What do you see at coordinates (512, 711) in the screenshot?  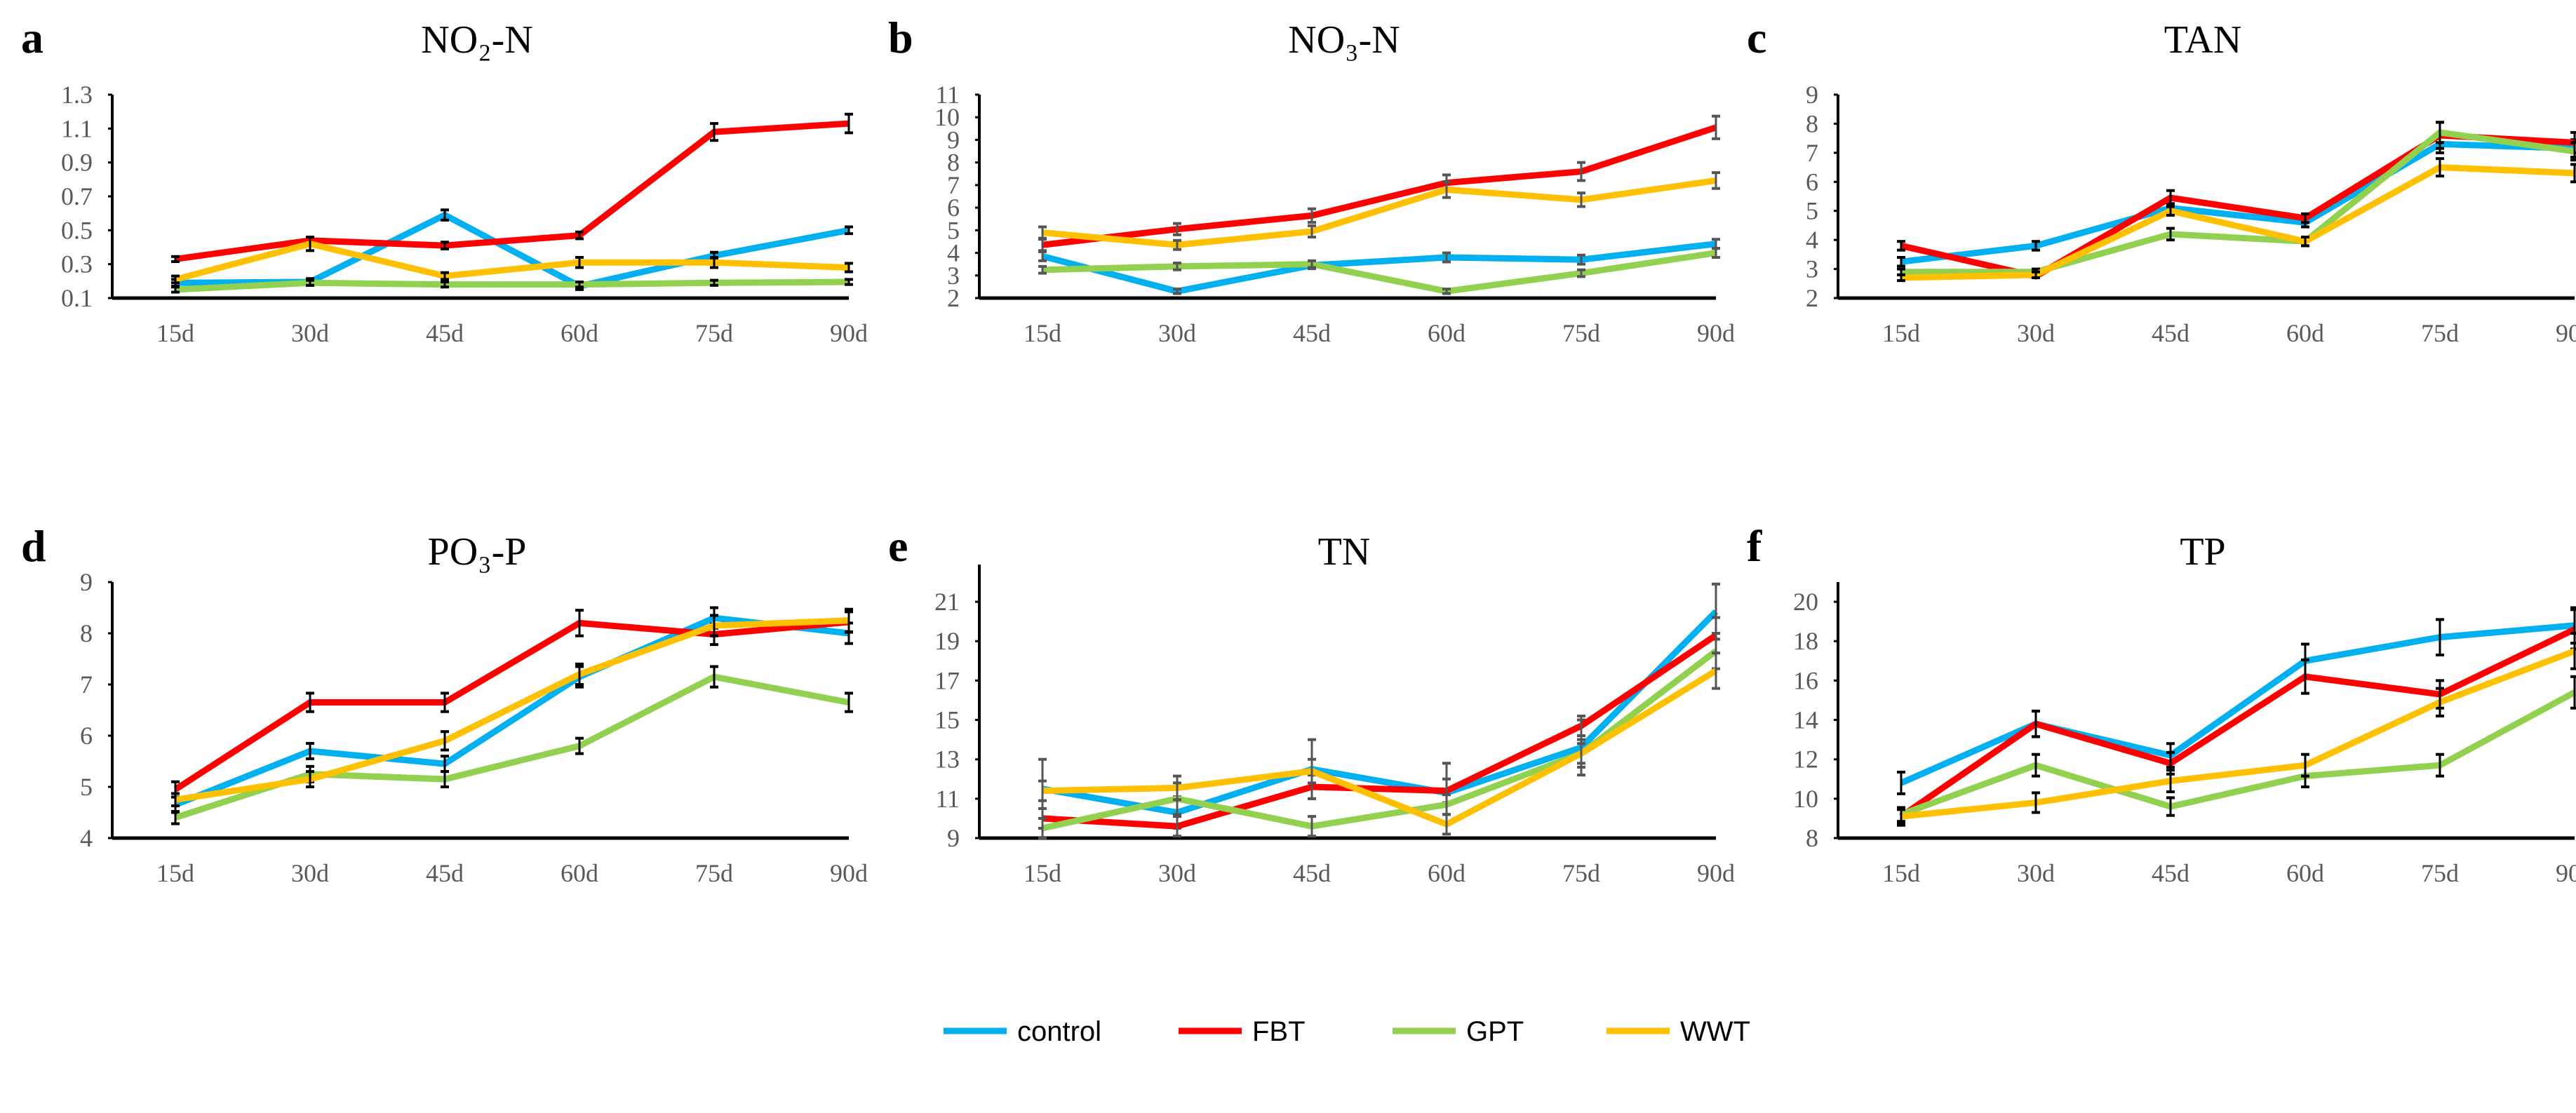 I see `series-line-control` at bounding box center [512, 711].